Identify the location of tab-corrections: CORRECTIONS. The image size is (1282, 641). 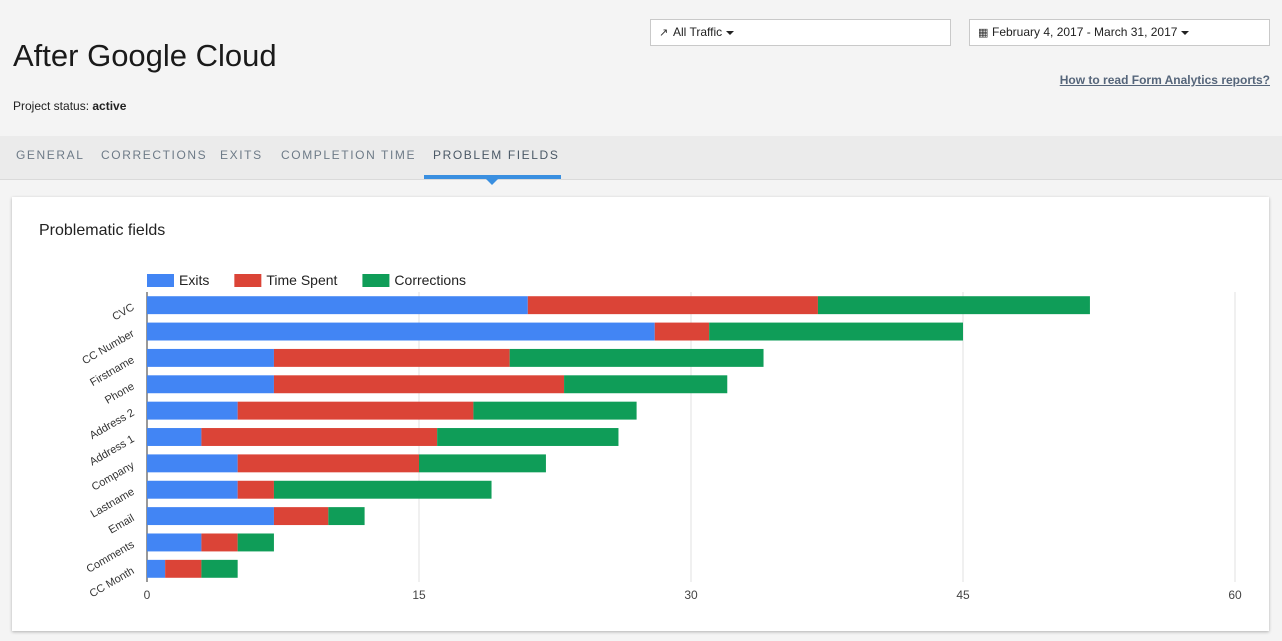
(154, 155).